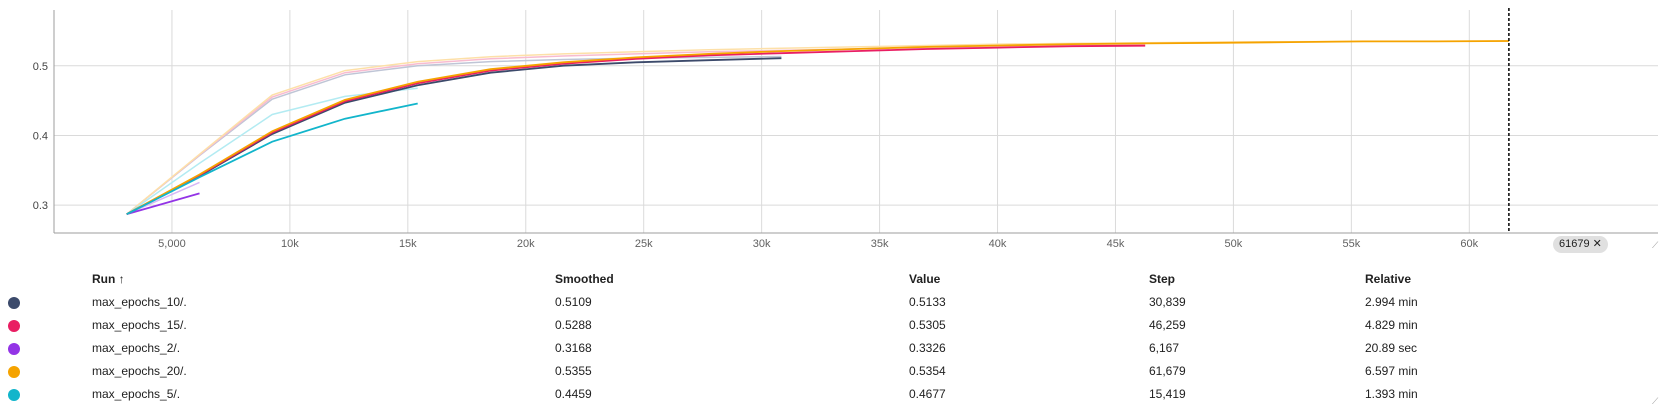  I want to click on column-header-step: Step, so click(1162, 279).